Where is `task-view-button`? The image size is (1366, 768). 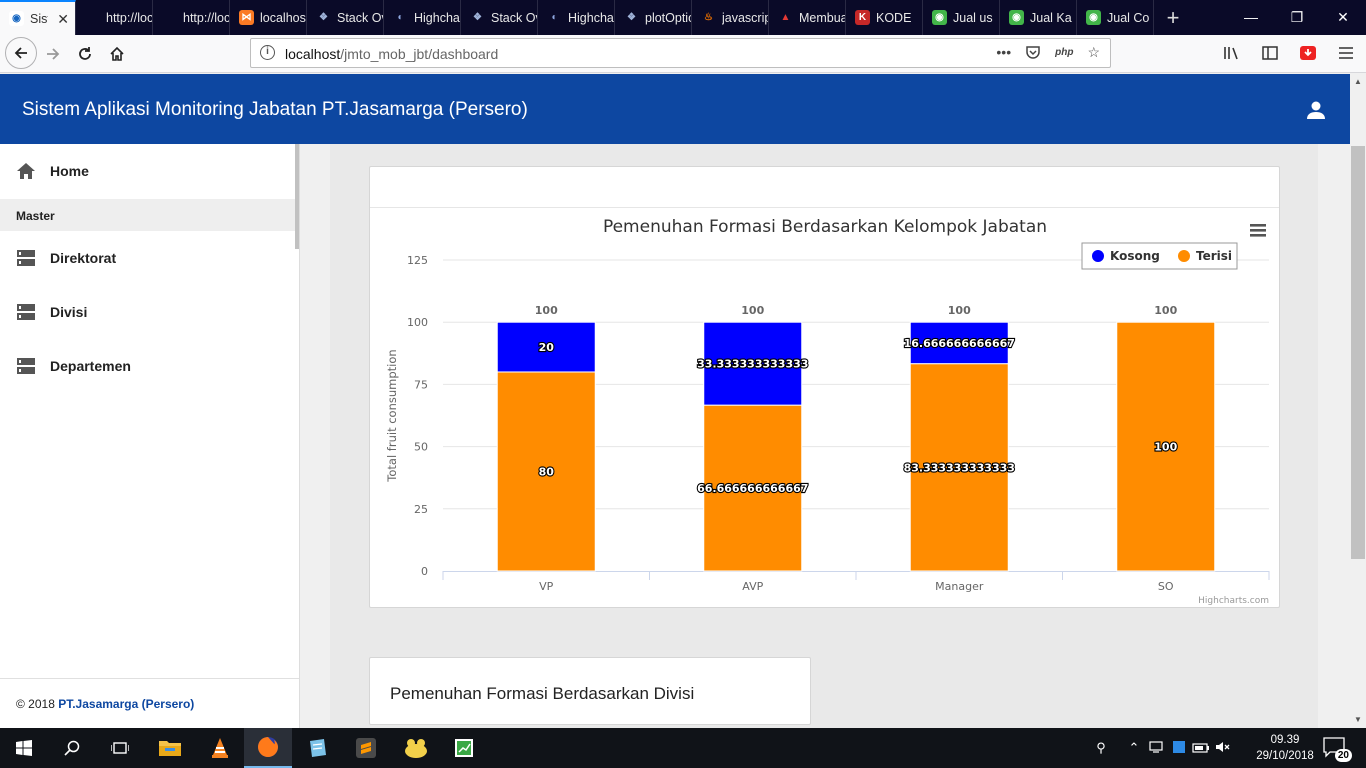 task-view-button is located at coordinates (120, 748).